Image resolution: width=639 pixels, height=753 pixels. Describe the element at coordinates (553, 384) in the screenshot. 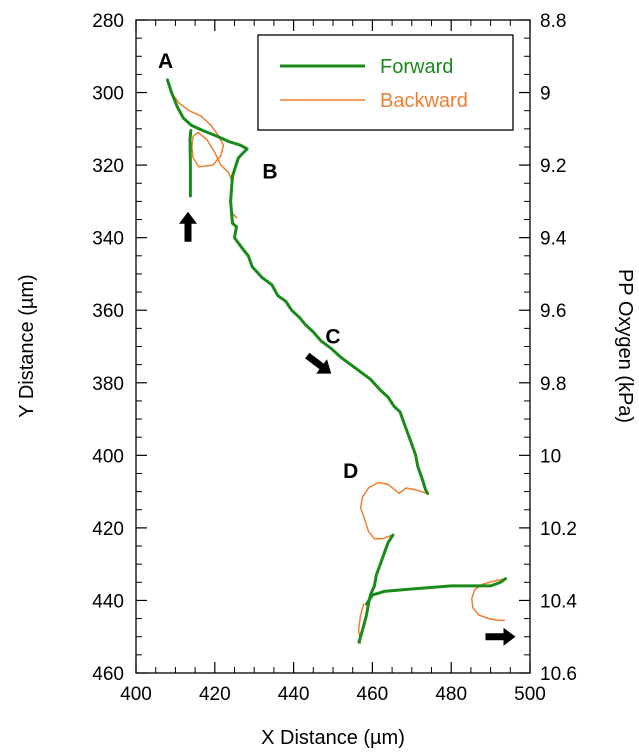

I see `y2-tick-label: 9.8` at that location.